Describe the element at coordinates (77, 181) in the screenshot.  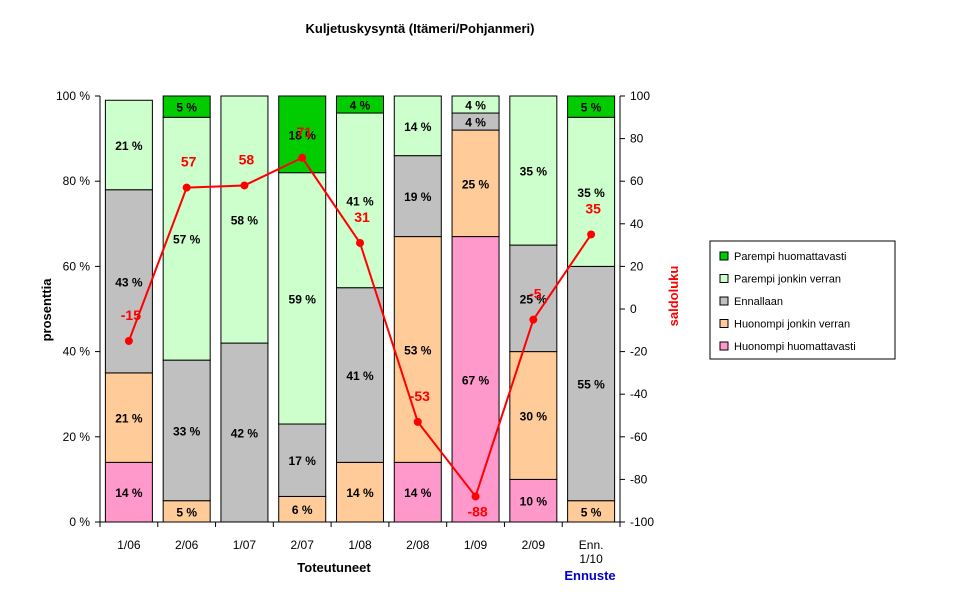
I see `y-tick-label: 80 %` at that location.